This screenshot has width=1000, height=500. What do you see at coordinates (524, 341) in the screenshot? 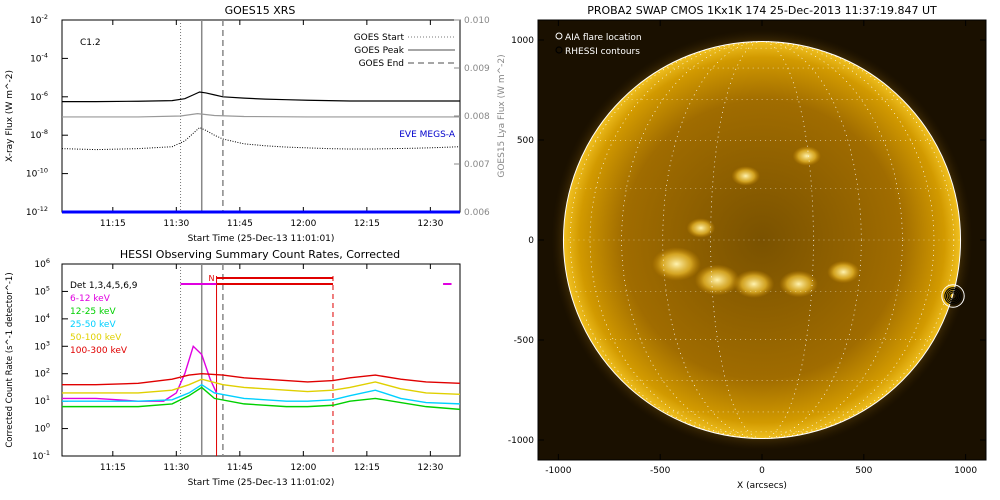
I see `swap-y-tick-label: -500` at bounding box center [524, 341].